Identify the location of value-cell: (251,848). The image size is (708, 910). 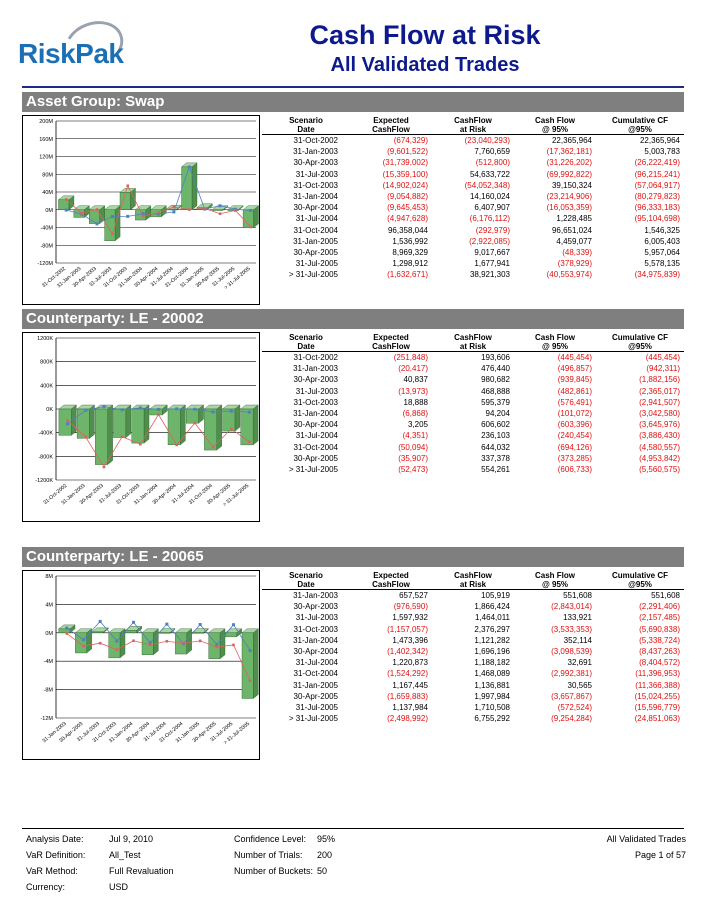
(410, 358).